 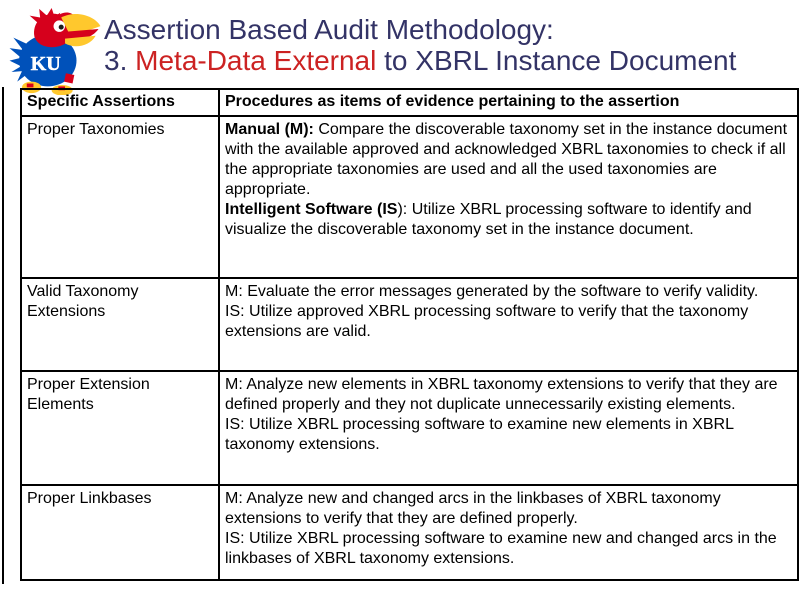 What do you see at coordinates (329, 29) in the screenshot?
I see `title-line-1: Assertion Based Audit Methodology:` at bounding box center [329, 29].